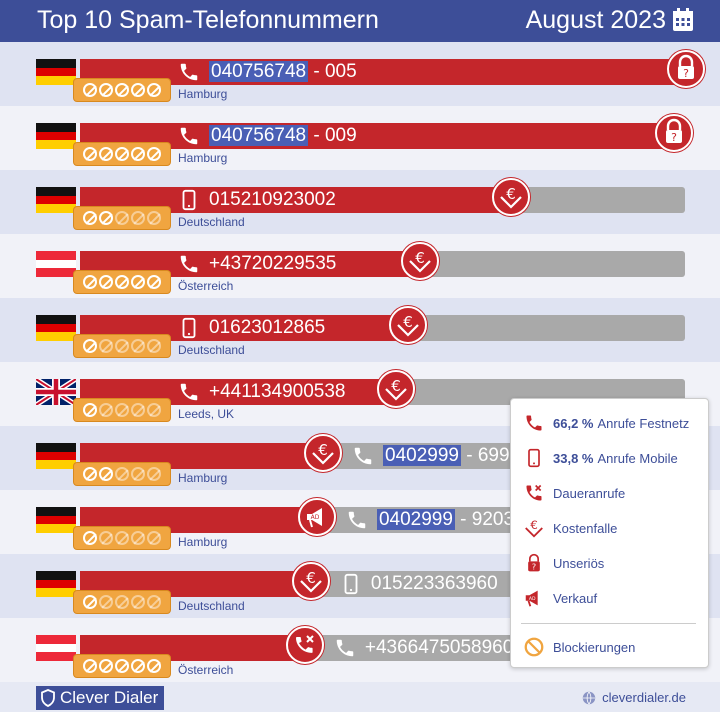 The height and width of the screenshot is (712, 720). What do you see at coordinates (208, 20) in the screenshot?
I see `page-title: Top 10 Spam-Telefonnummern` at bounding box center [208, 20].